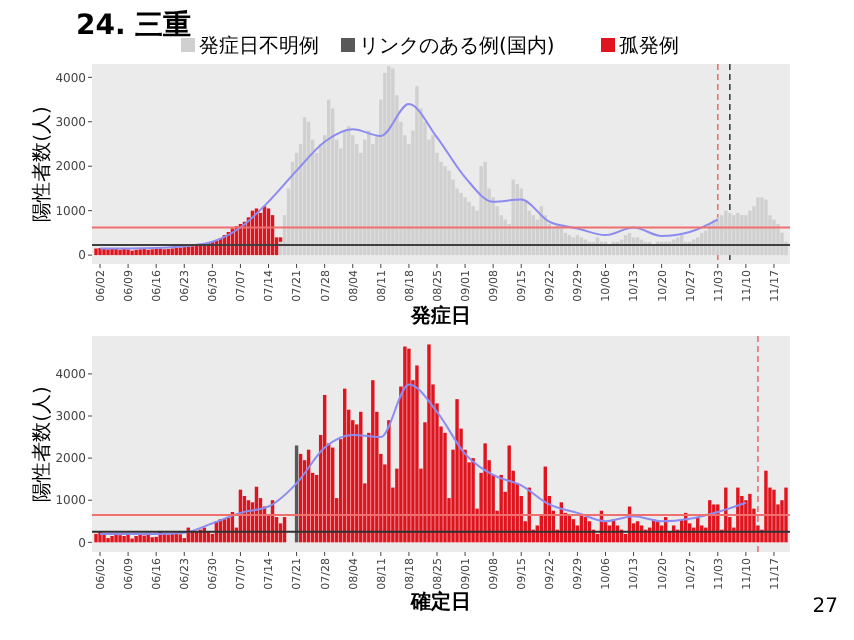 The width and height of the screenshot is (854, 640). What do you see at coordinates (134, 26) in the screenshot?
I see `chart-title: 24. 三重` at bounding box center [134, 26].